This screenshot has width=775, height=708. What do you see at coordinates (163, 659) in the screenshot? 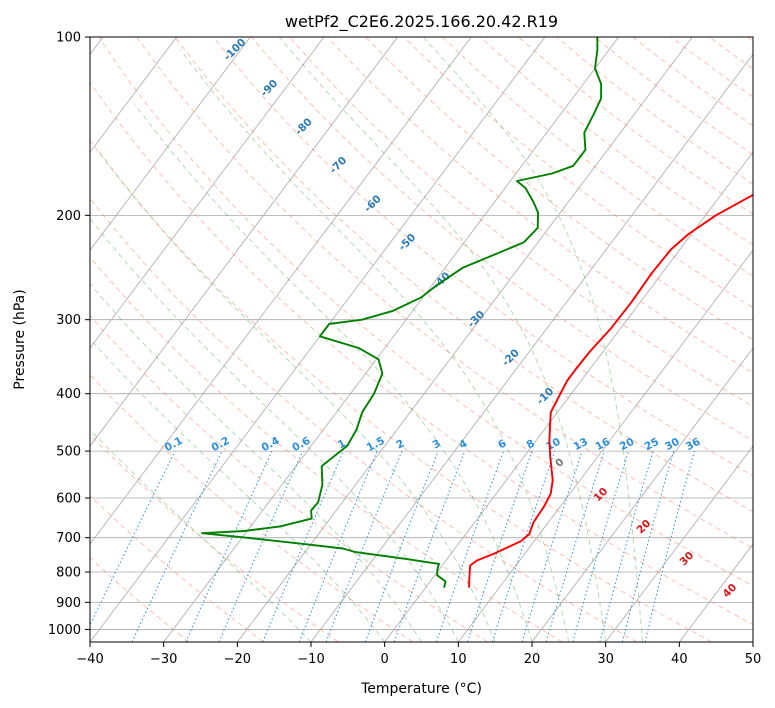
I see `x-tick-label: −30` at bounding box center [163, 659].